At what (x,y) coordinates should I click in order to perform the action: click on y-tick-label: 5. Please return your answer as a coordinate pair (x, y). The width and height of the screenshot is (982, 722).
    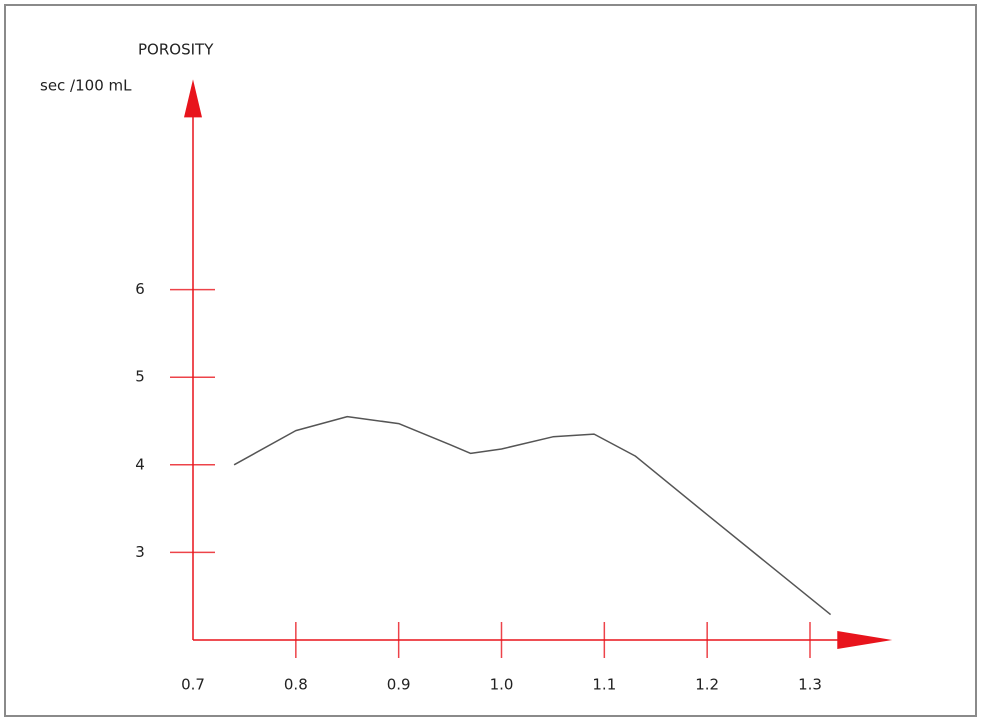
    Looking at the image, I should click on (140, 377).